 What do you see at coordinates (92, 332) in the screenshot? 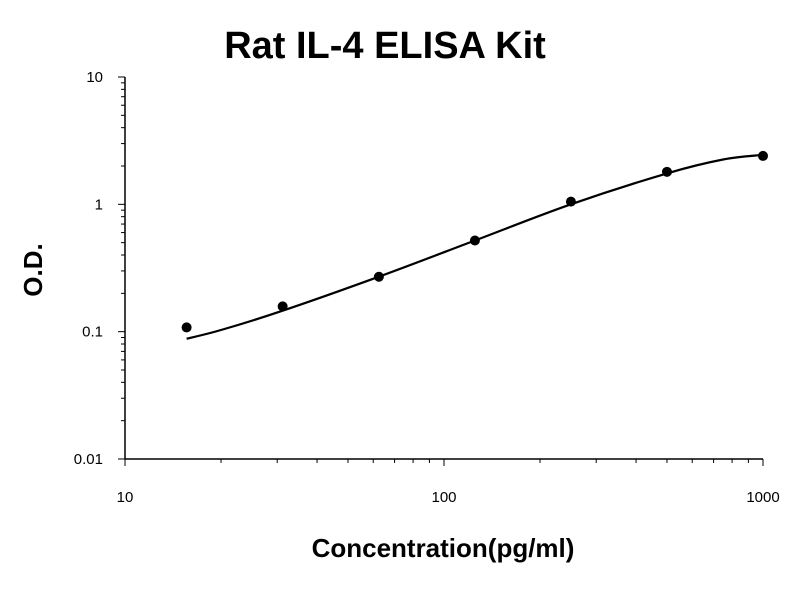
I see `y-tick-label: 0.1` at bounding box center [92, 332].